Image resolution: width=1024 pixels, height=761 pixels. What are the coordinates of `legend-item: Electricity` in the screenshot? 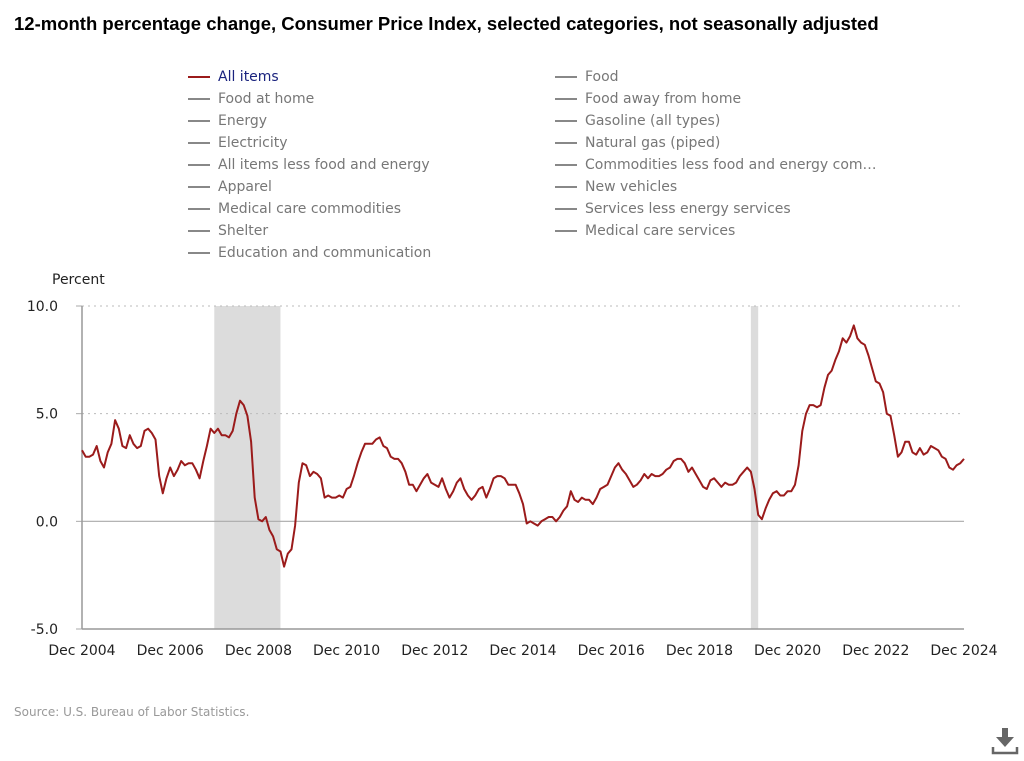 It's located at (238, 143).